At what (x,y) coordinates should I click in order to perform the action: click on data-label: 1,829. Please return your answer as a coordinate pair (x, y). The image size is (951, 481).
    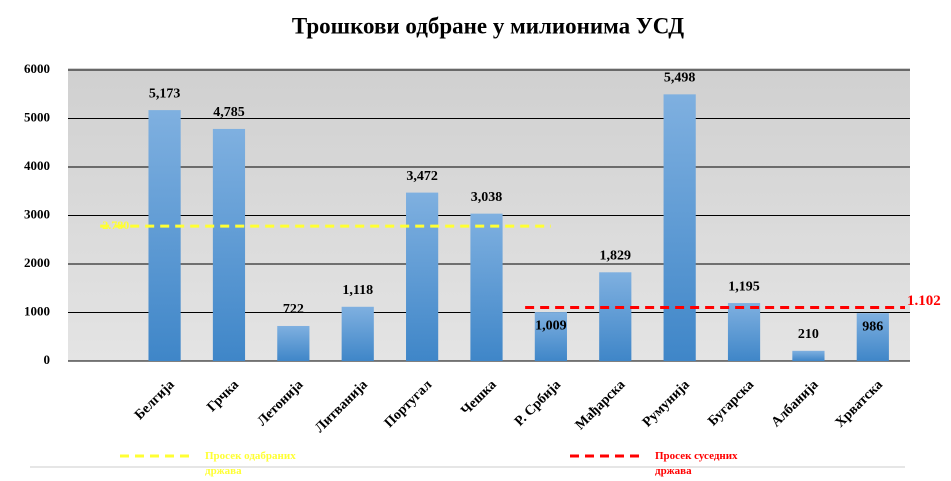
    Looking at the image, I should click on (616, 256).